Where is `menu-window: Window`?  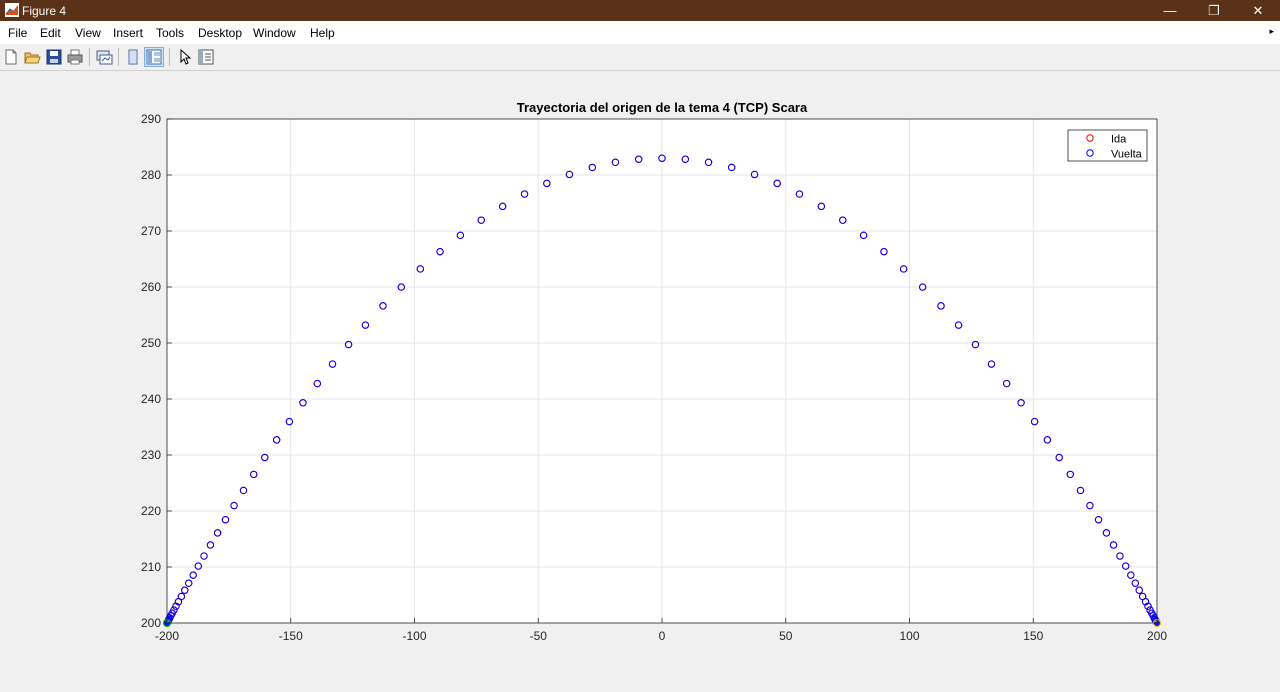 menu-window: Window is located at coordinates (274, 33).